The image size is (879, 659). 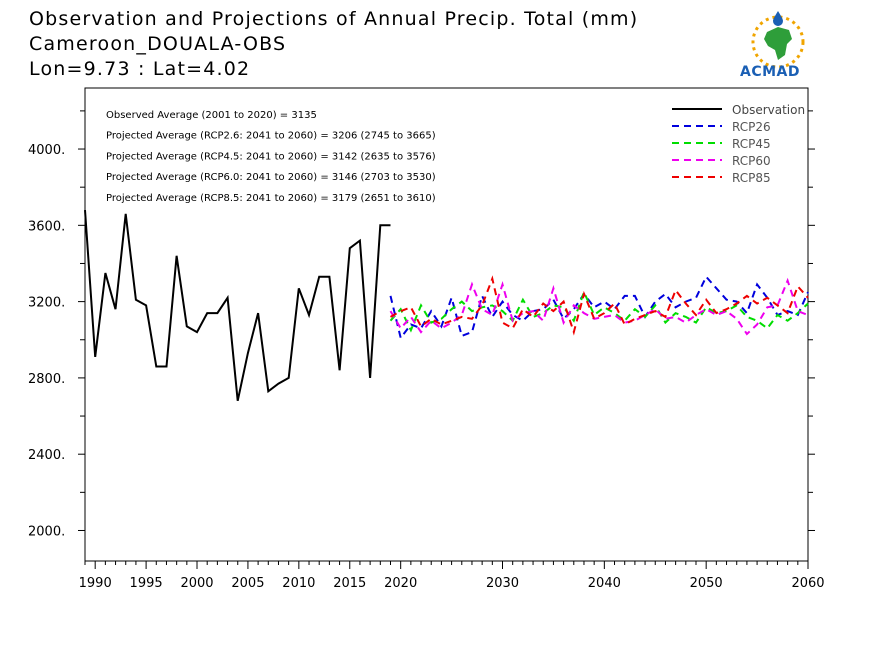 I want to click on legend-label-rcp60: RCP60, so click(x=751, y=161).